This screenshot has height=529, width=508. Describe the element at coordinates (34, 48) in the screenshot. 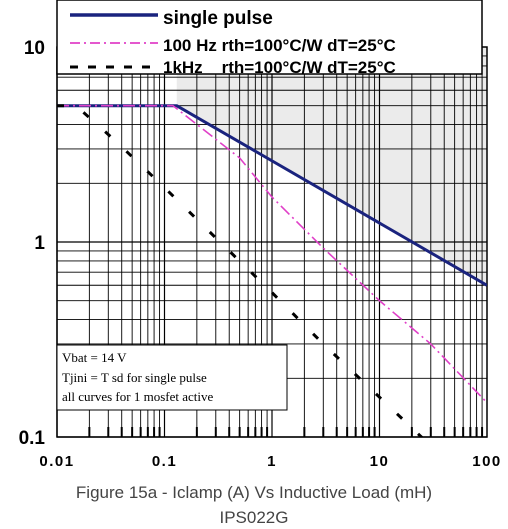

I see `y-tick-label: 10` at that location.